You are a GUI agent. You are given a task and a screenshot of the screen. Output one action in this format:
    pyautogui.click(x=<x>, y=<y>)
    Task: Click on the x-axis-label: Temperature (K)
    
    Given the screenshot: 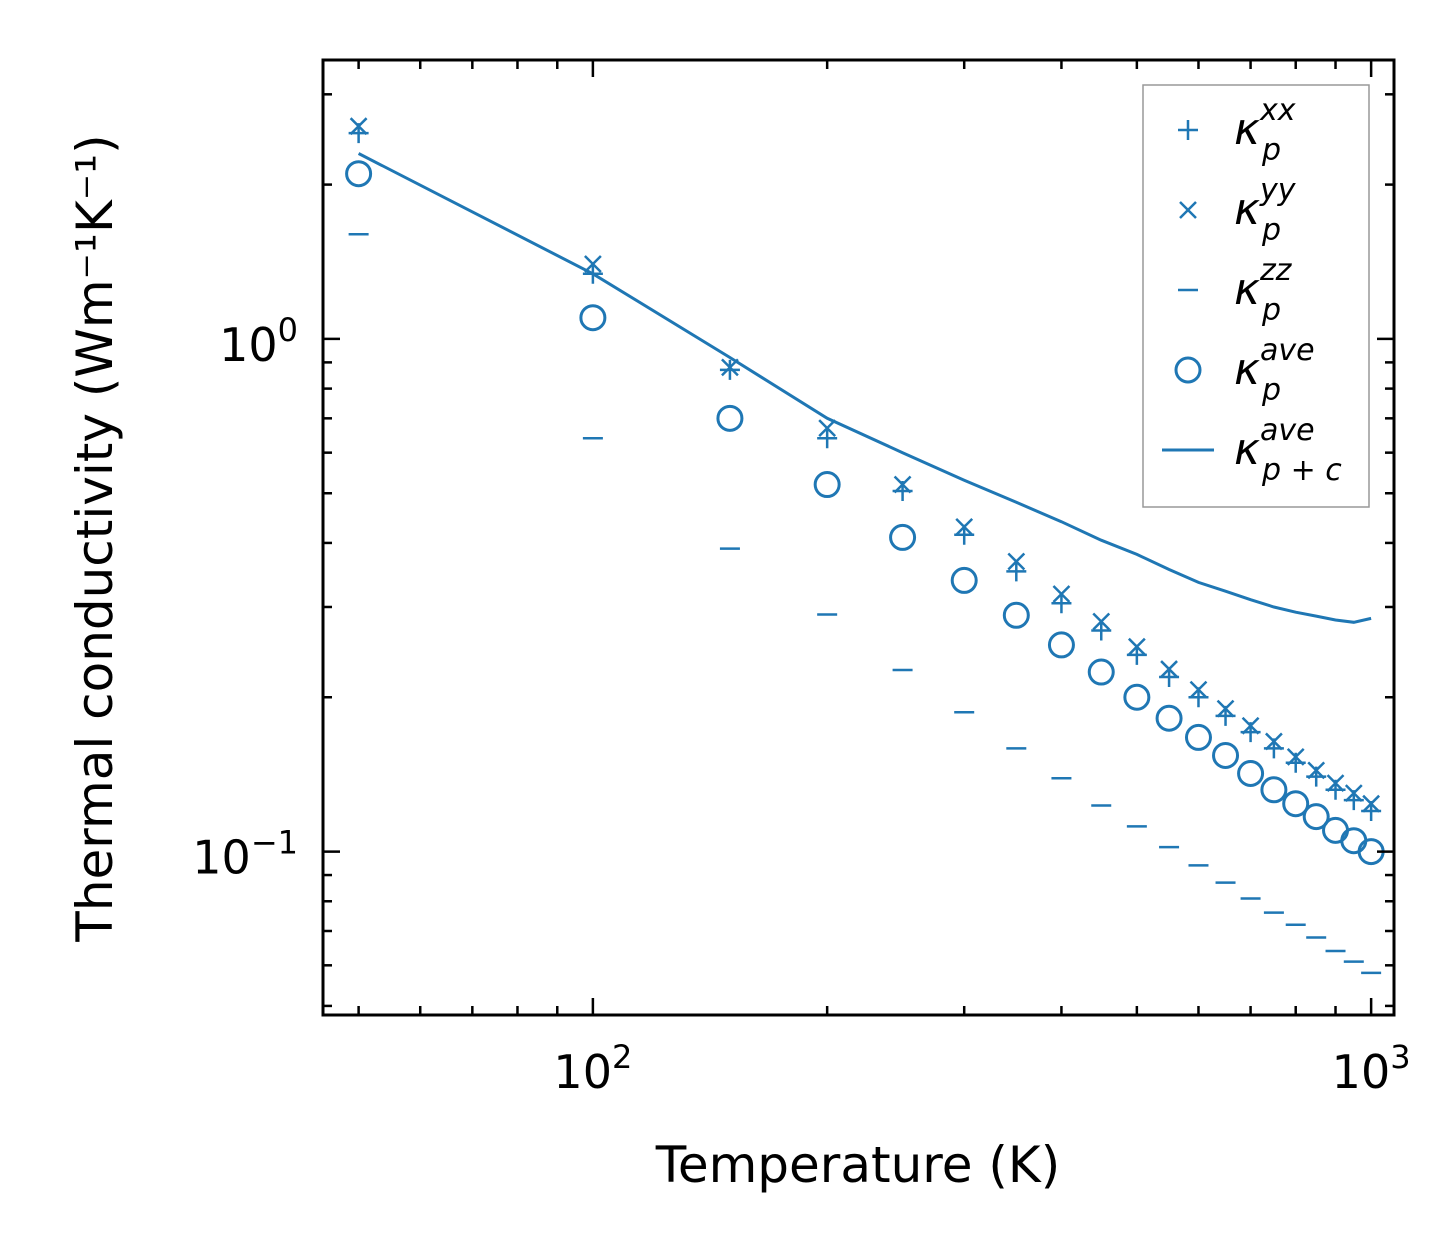 What is the action you would take?
    pyautogui.click(x=857, y=1165)
    